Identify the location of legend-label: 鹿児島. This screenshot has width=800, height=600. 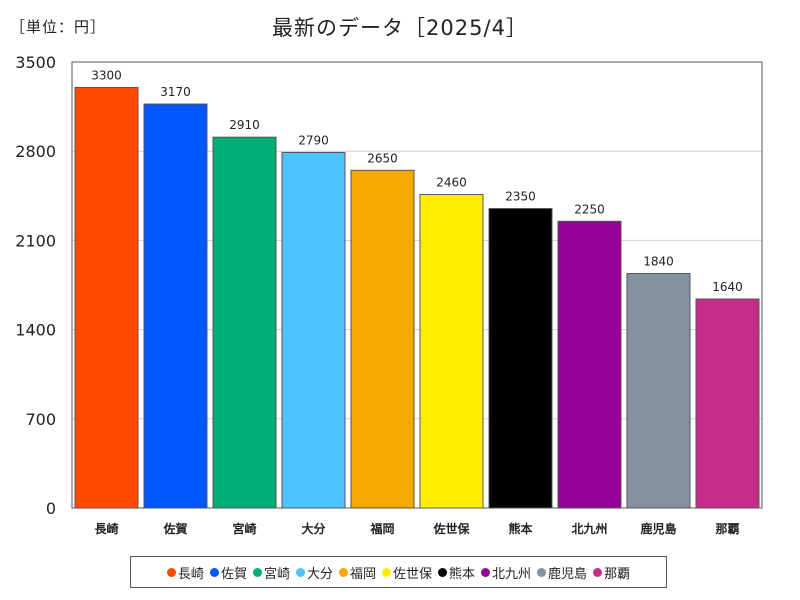
(568, 574).